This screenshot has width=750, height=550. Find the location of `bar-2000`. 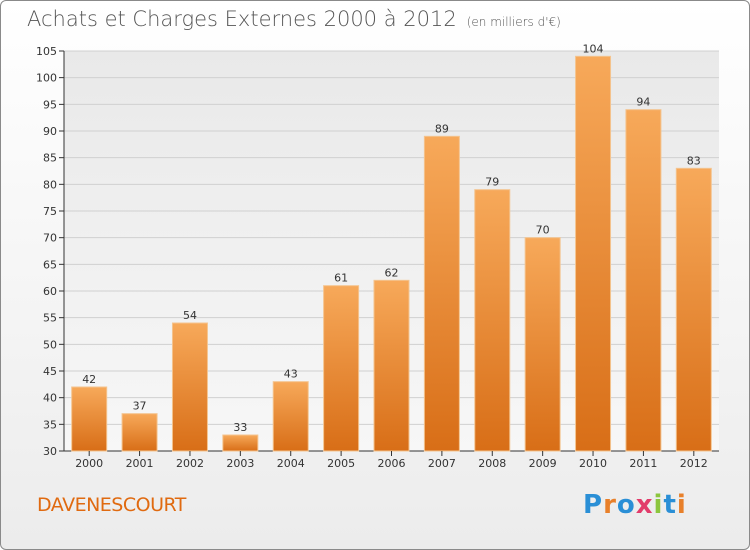

bar-2000 is located at coordinates (89, 419).